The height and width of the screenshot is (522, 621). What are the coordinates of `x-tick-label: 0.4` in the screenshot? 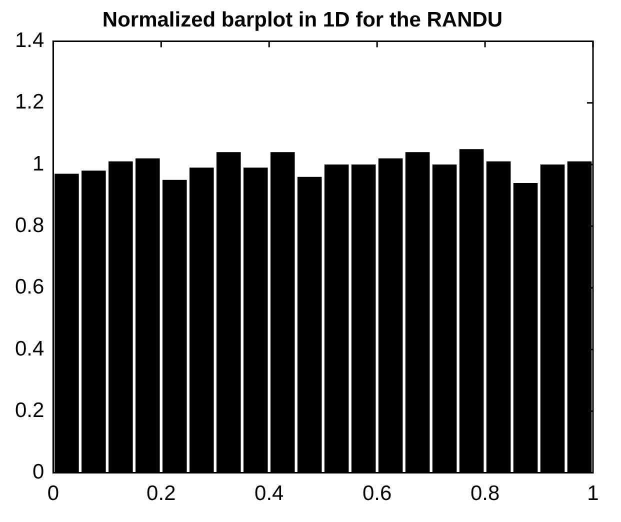 It's located at (269, 494).